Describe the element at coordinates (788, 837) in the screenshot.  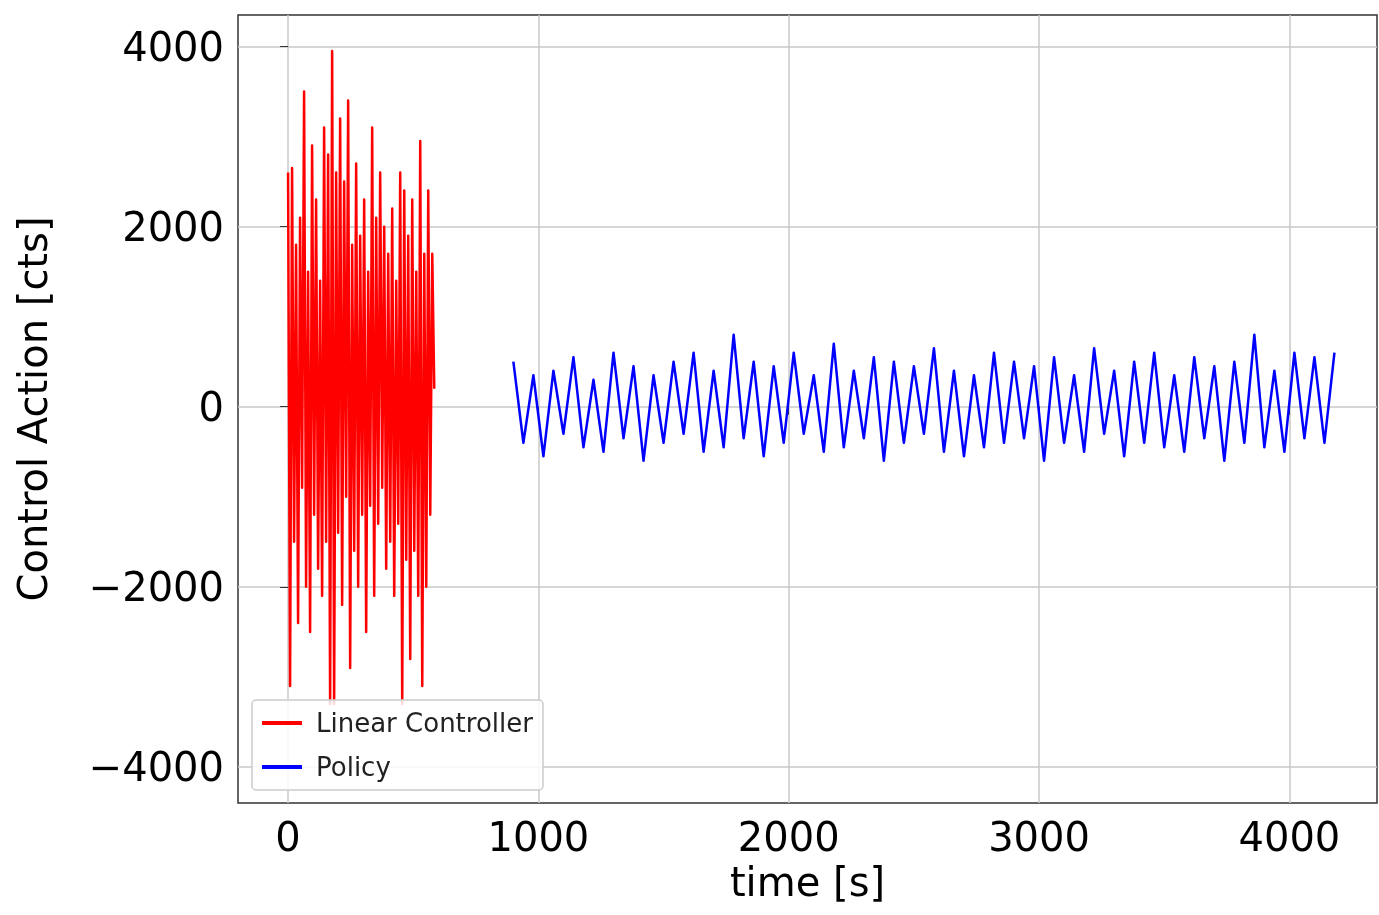
I see `x-tick-label: 2000` at that location.